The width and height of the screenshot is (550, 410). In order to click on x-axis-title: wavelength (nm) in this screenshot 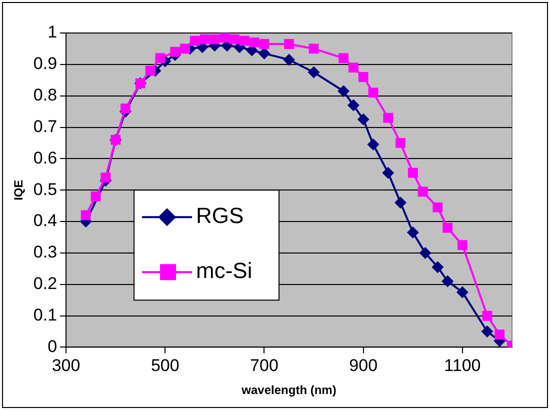, I will do `click(288, 390)`.